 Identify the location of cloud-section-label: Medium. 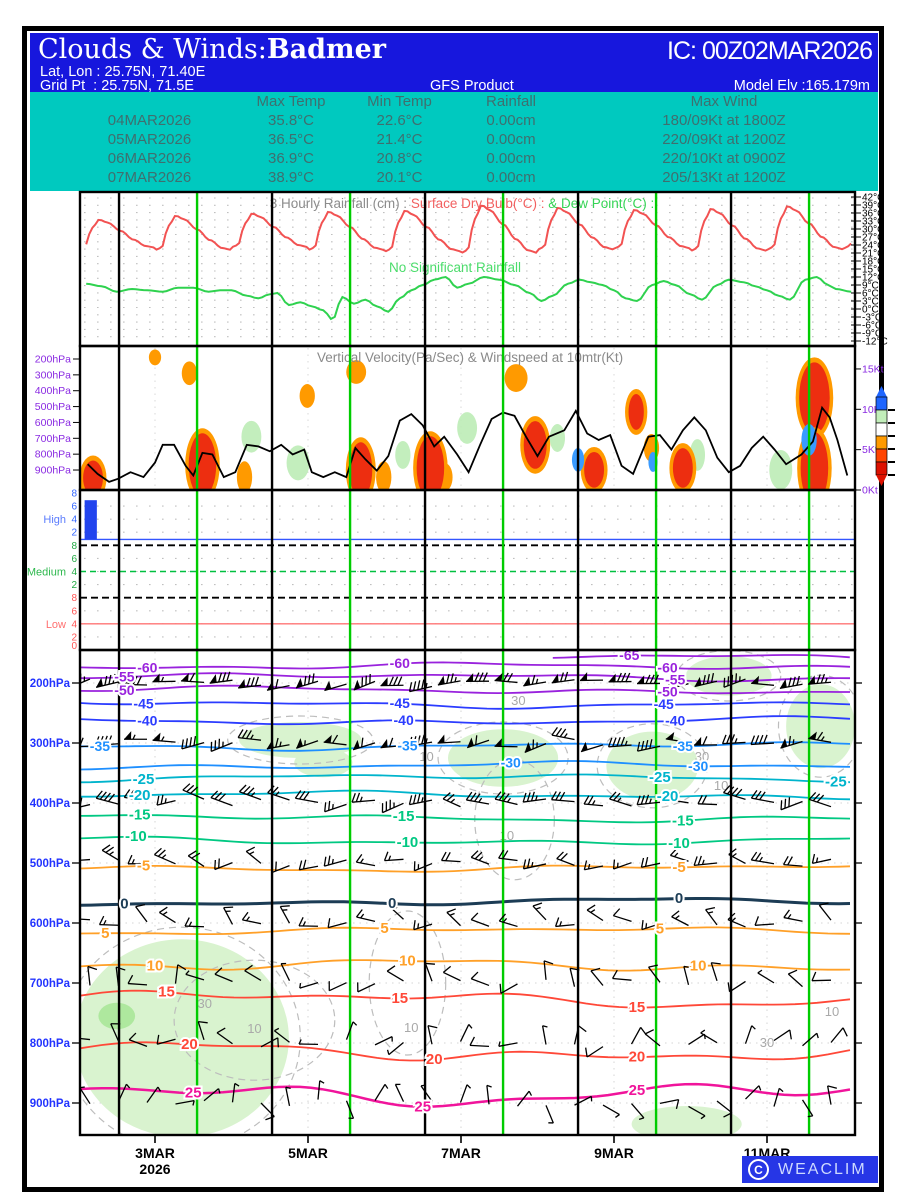
(46, 573).